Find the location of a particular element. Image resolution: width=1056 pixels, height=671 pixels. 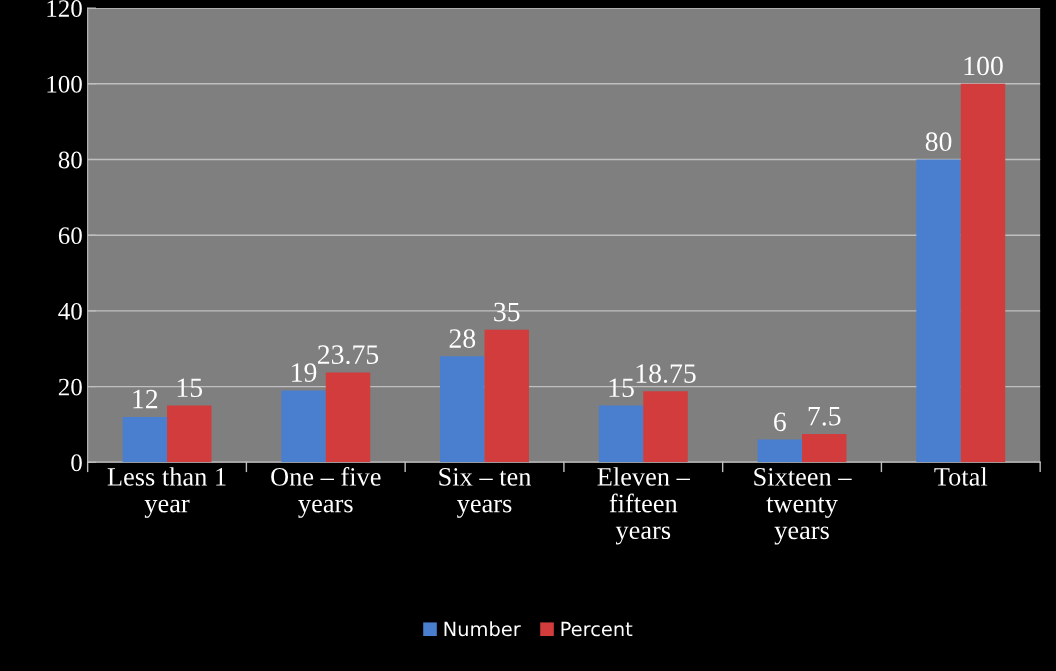

y-tick-label: 0 is located at coordinates (76, 463).